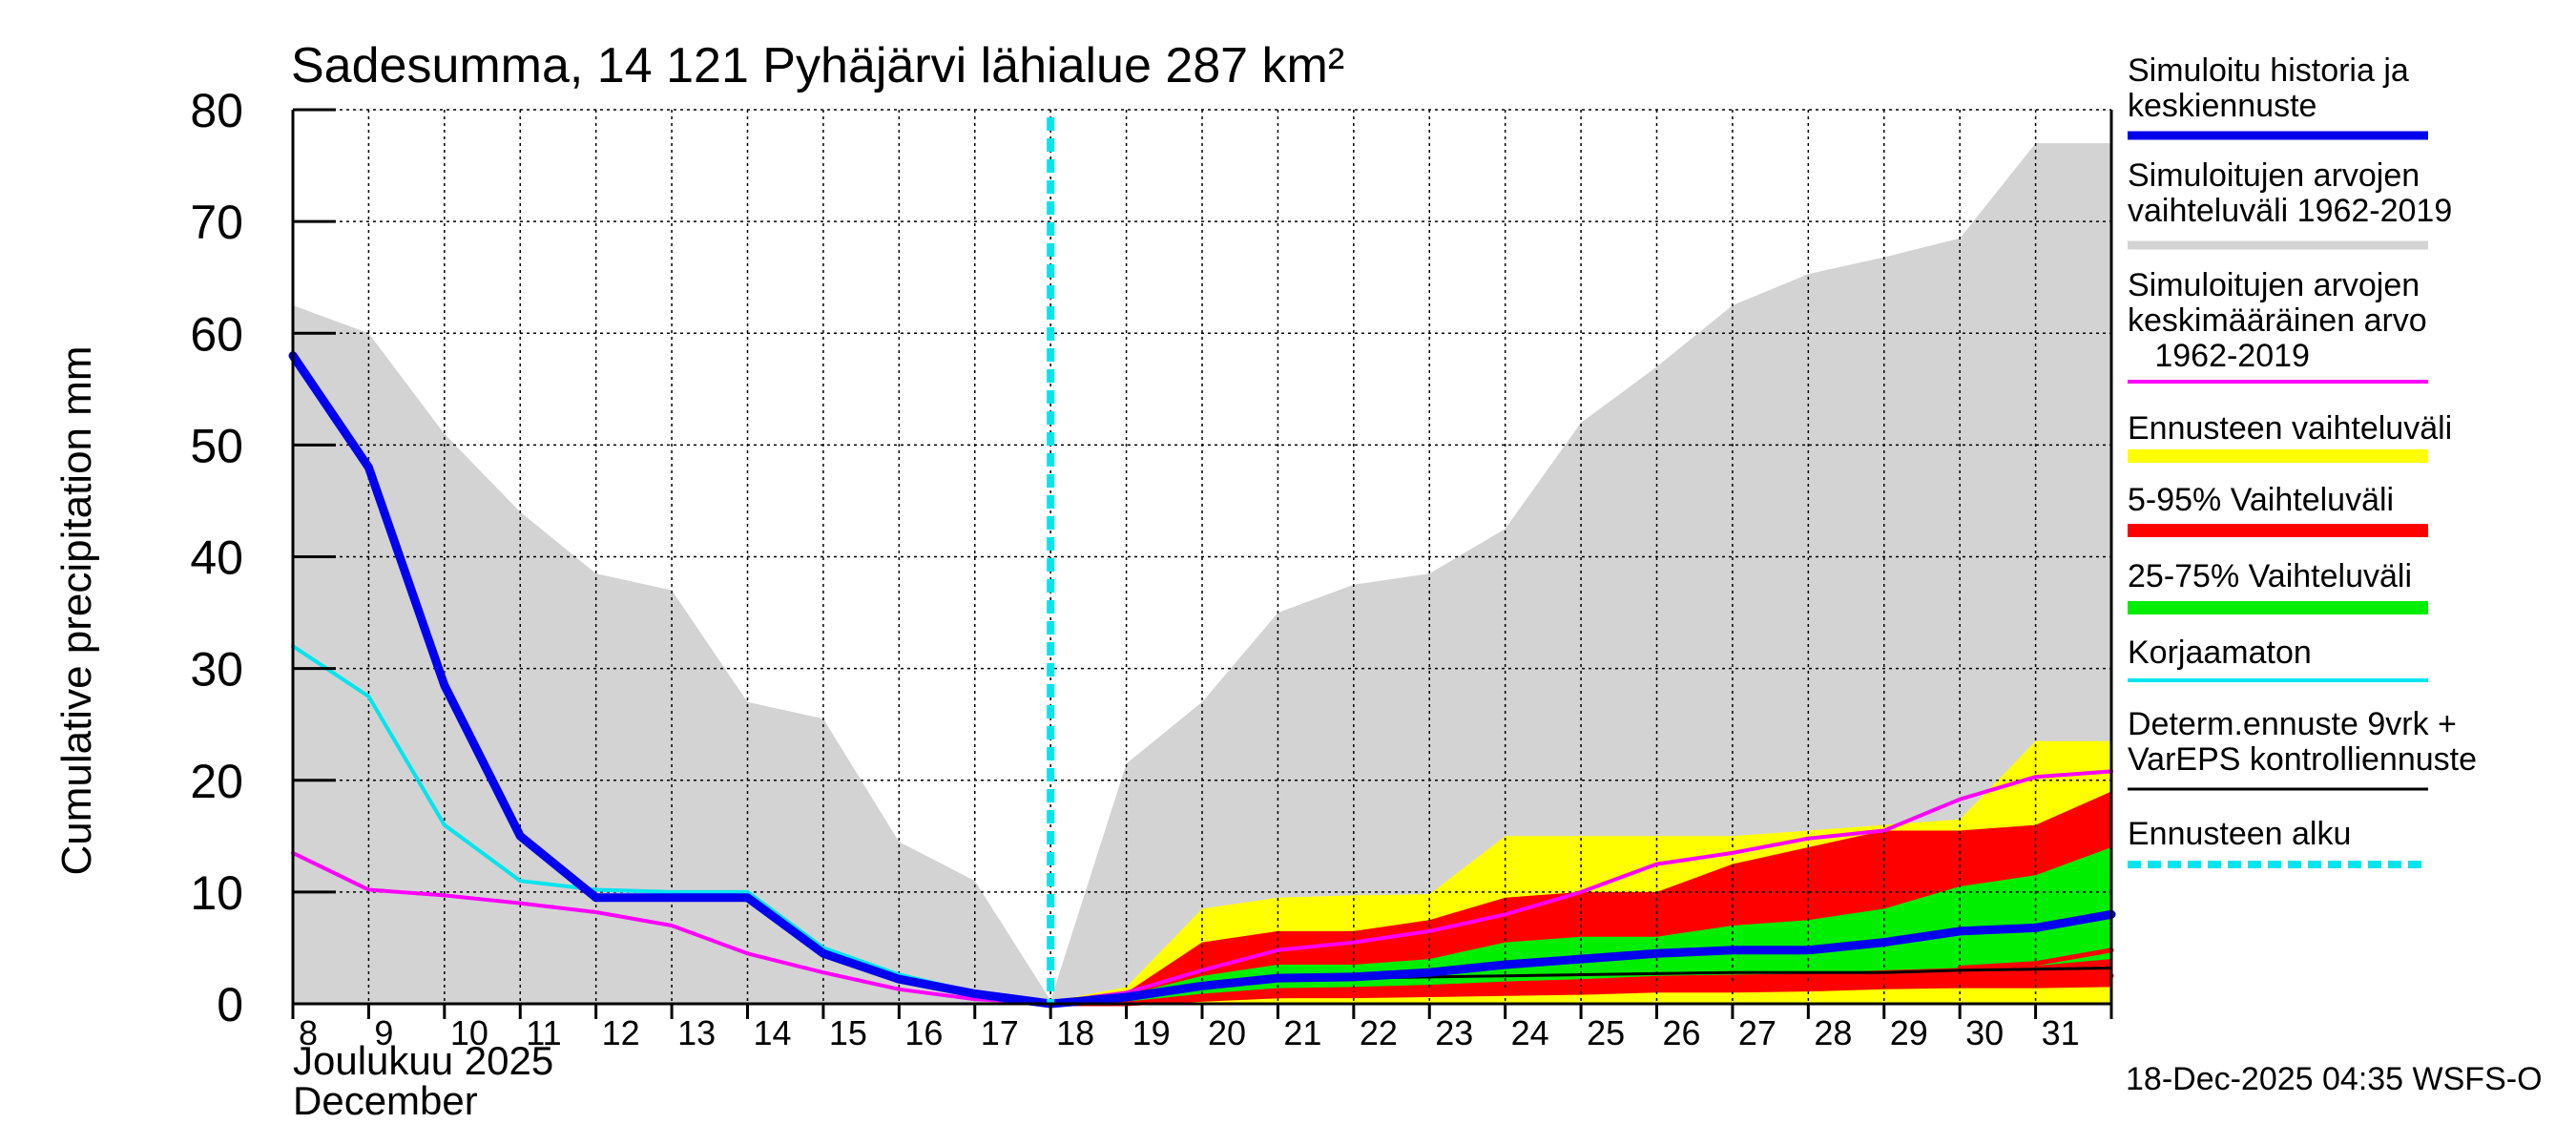 This screenshot has width=2576, height=1145. What do you see at coordinates (383, 1032) in the screenshot?
I see `x-tick-label: 9` at bounding box center [383, 1032].